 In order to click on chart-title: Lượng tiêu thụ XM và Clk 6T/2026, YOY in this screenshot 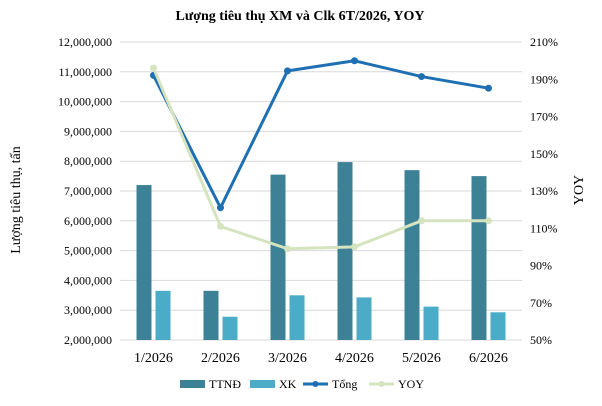, I will do `click(300, 16)`.